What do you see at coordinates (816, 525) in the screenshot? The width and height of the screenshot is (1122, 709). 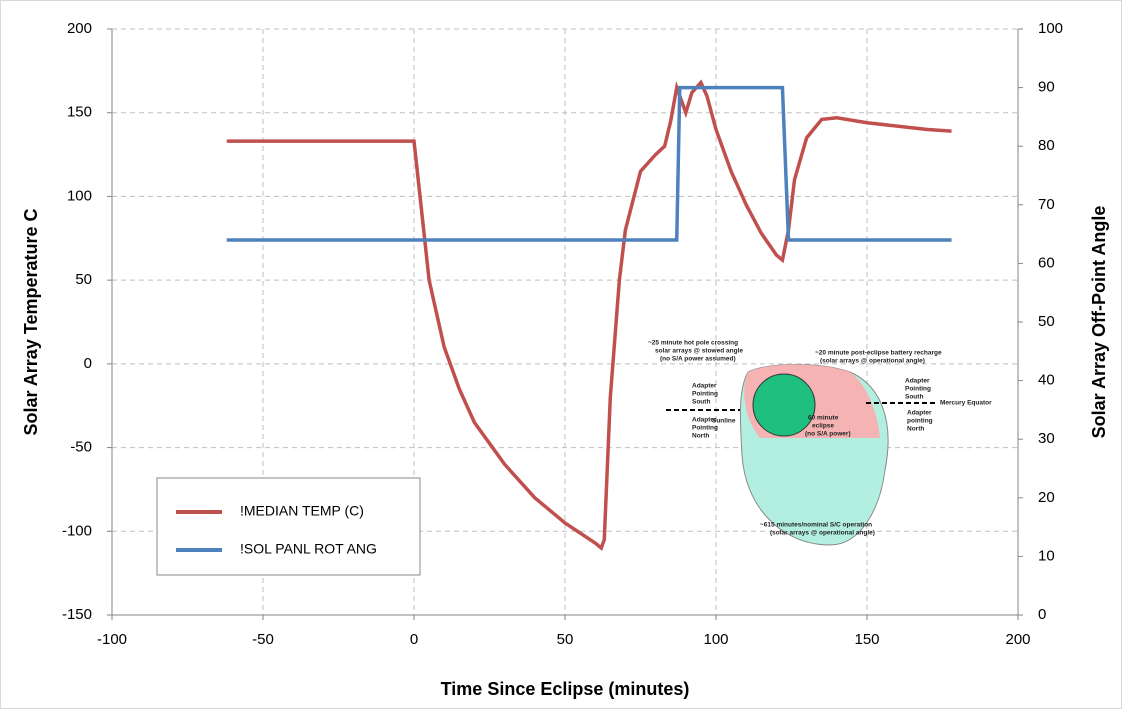 I see `annotation: ~615 minutes/nominal S/C operation` at bounding box center [816, 525].